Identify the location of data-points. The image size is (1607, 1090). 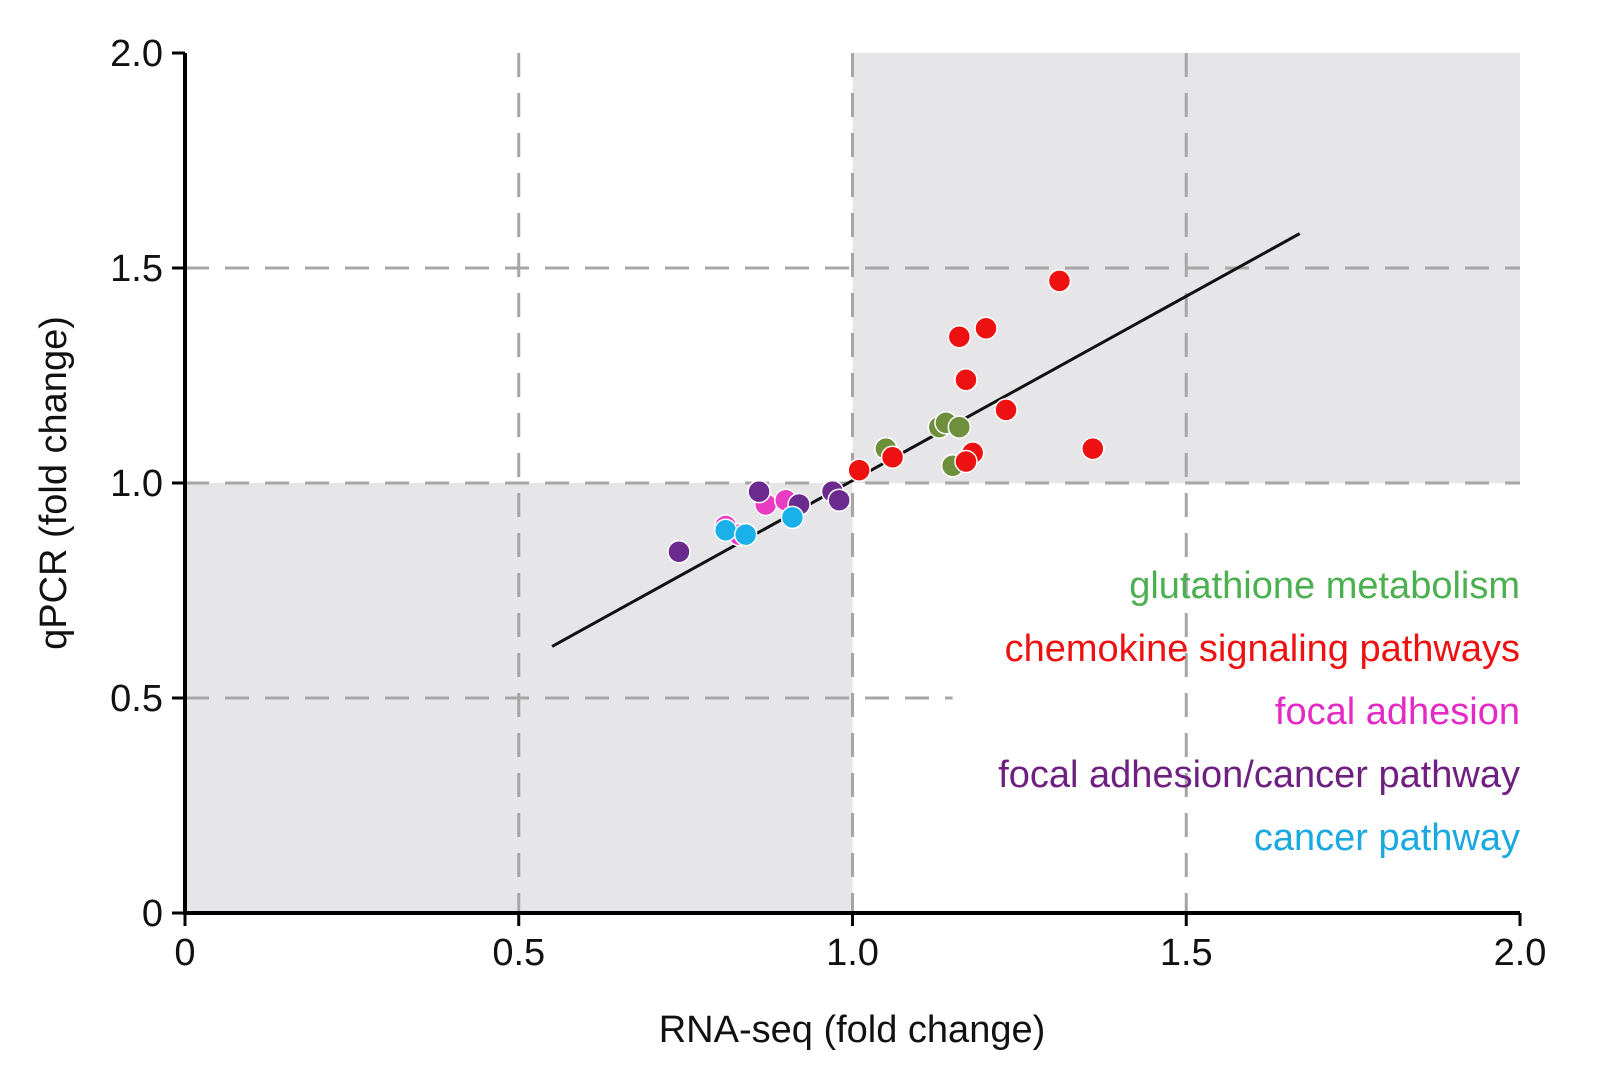
(886, 416).